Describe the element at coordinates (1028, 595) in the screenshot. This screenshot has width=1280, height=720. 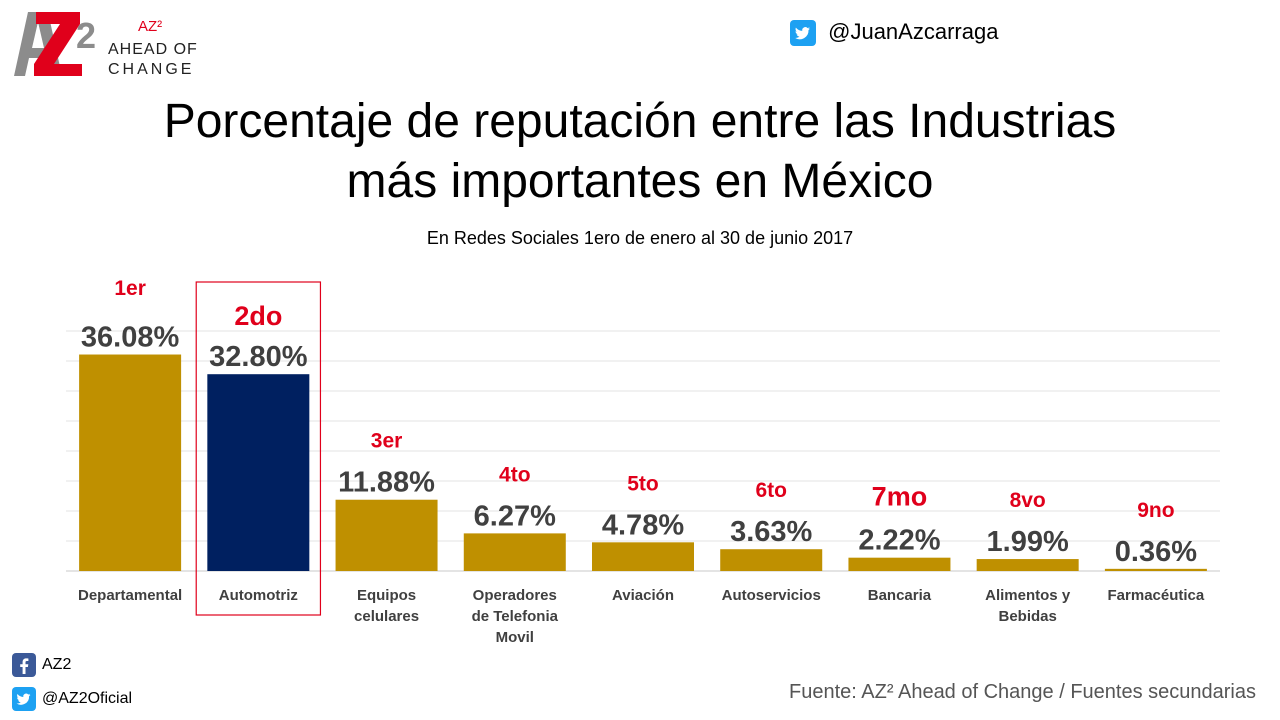
I see `category-label: Alimentos y` at that location.